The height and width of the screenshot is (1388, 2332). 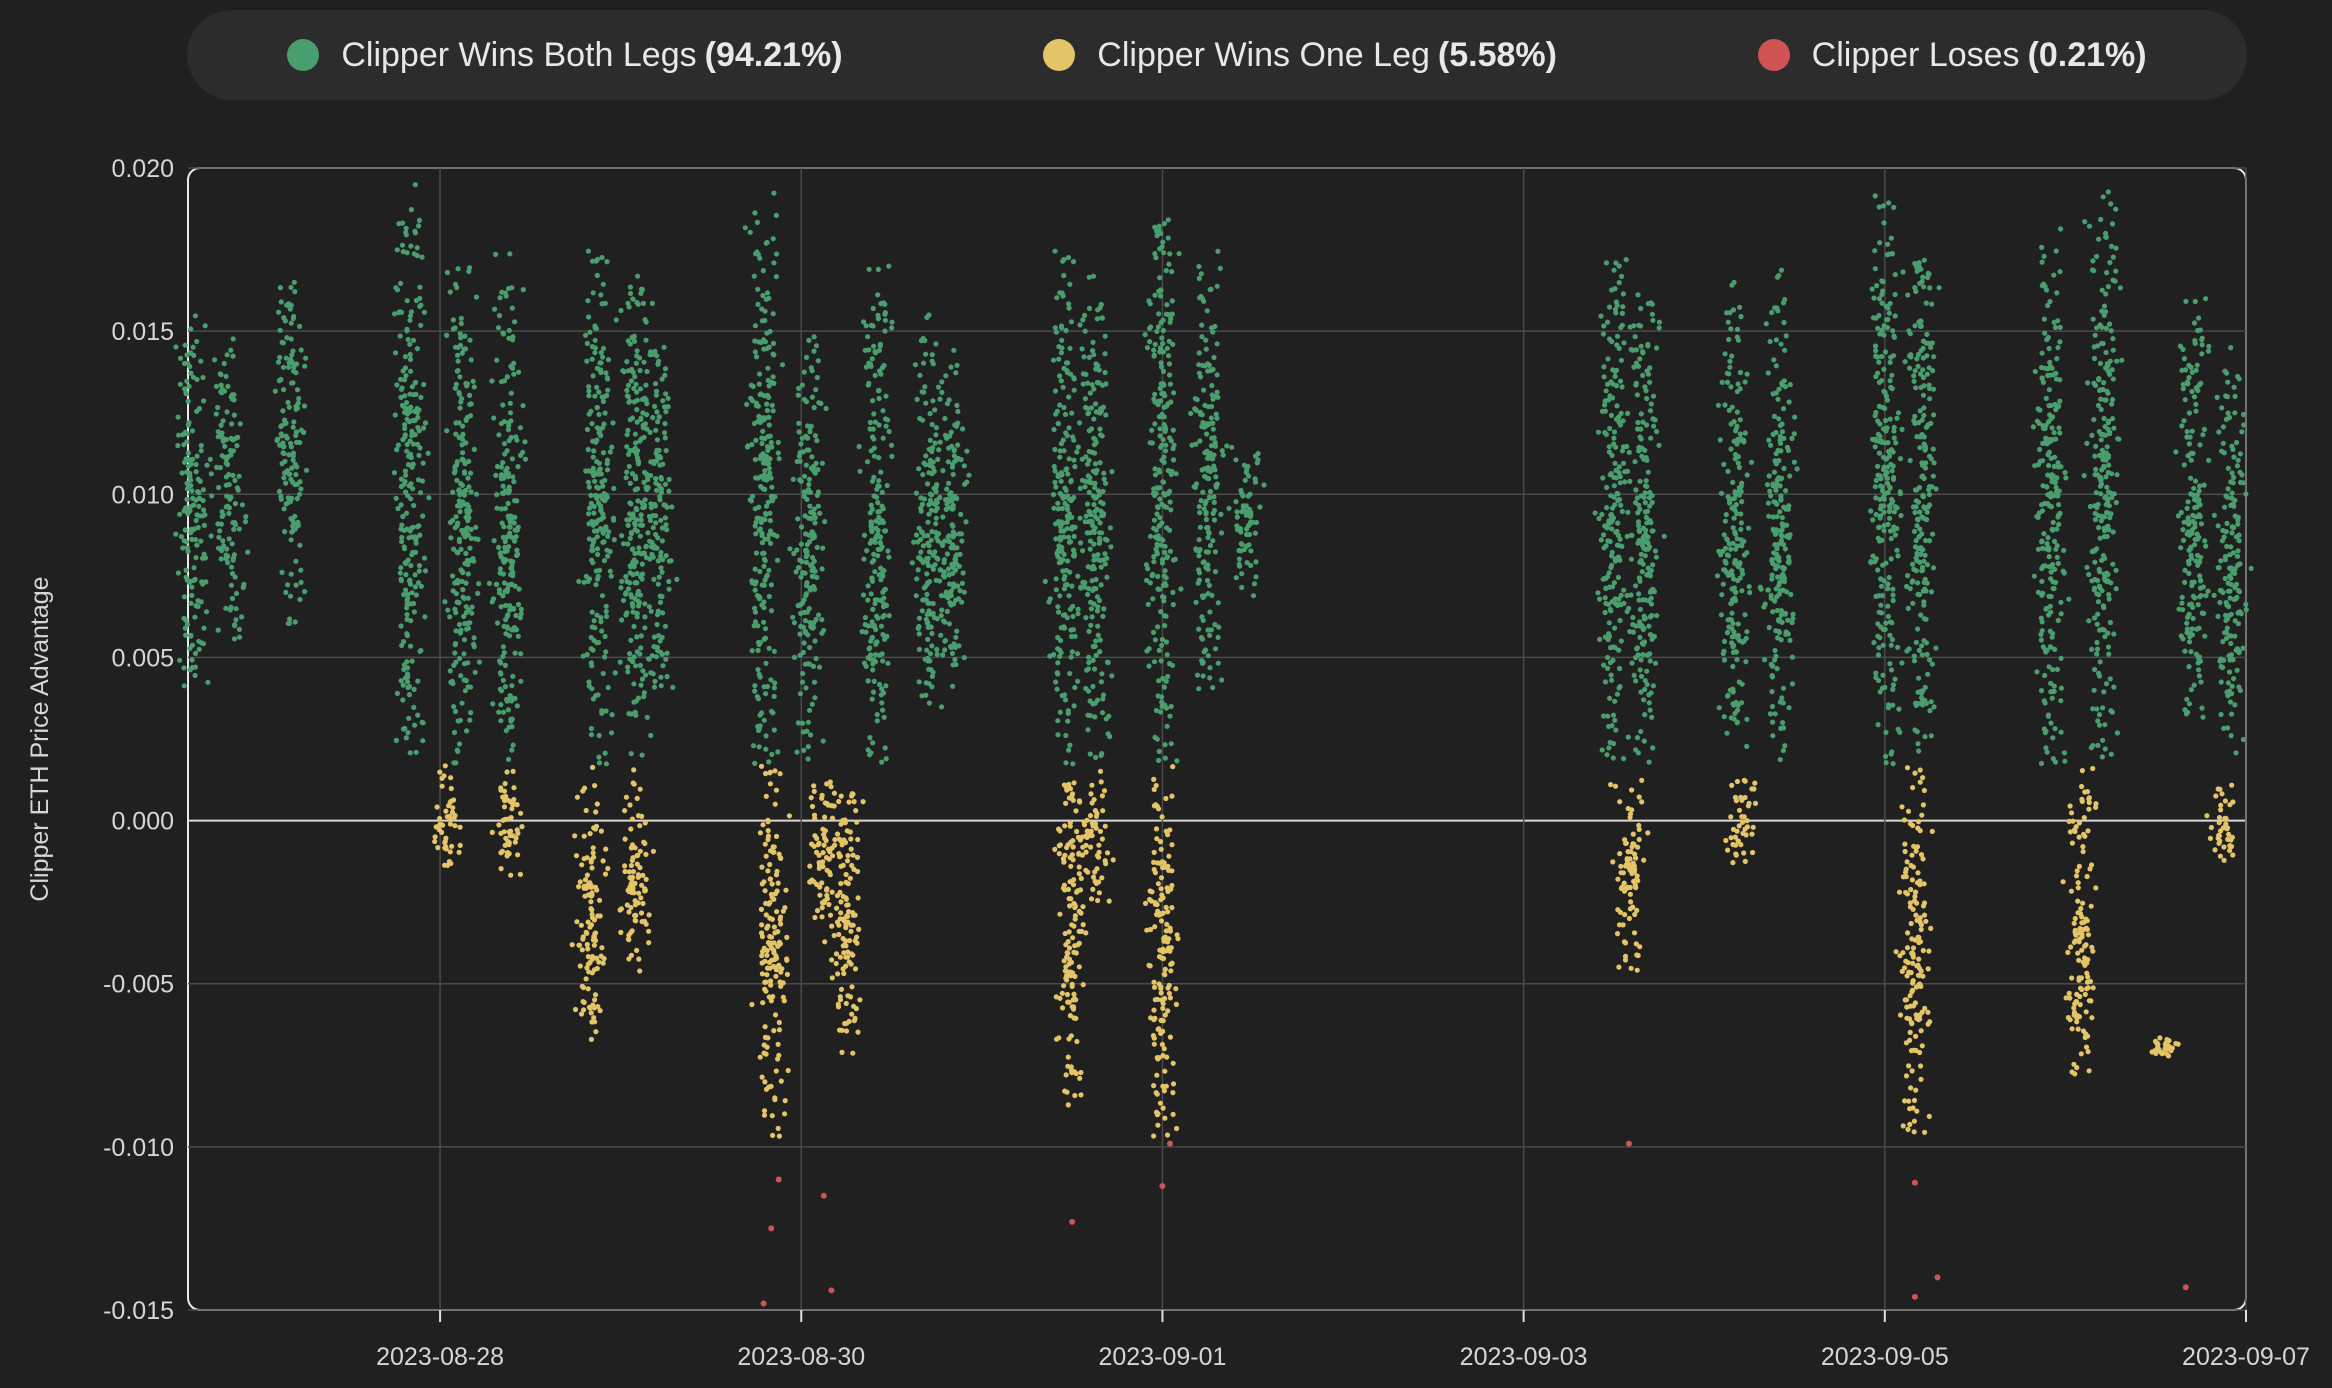 I want to click on legend-item-wins-both-legs: Clipper Wins Both Legs (94.21%), so click(x=565, y=55).